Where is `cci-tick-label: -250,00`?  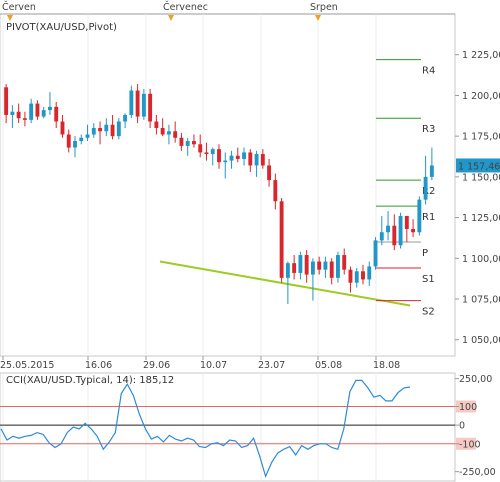 cci-tick-label: -250,00 is located at coordinates (477, 472).